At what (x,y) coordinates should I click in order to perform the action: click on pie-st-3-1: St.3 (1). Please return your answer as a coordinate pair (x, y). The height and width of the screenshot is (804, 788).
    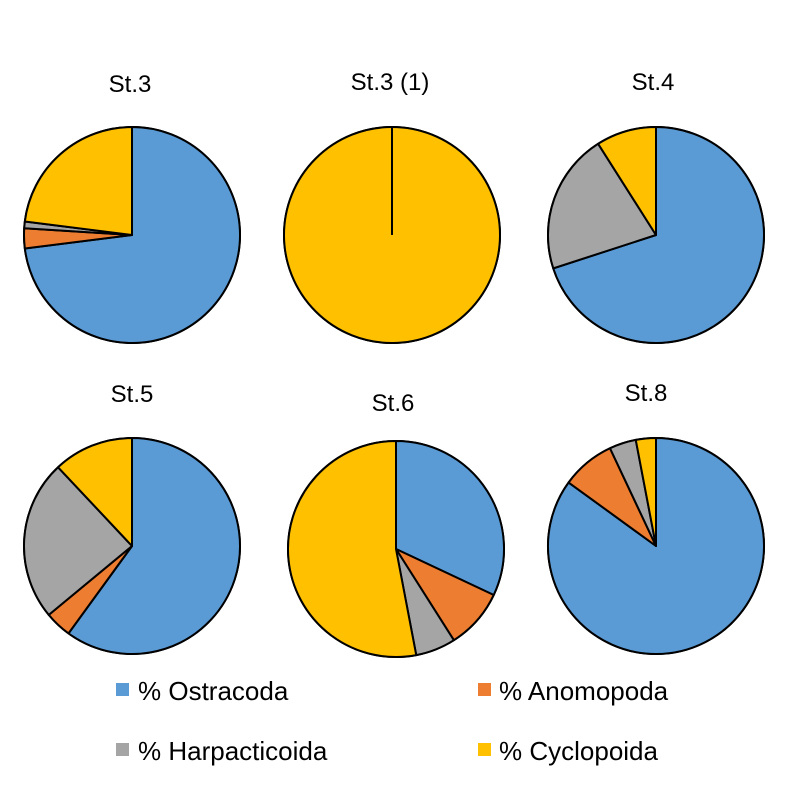
    Looking at the image, I should click on (392, 206).